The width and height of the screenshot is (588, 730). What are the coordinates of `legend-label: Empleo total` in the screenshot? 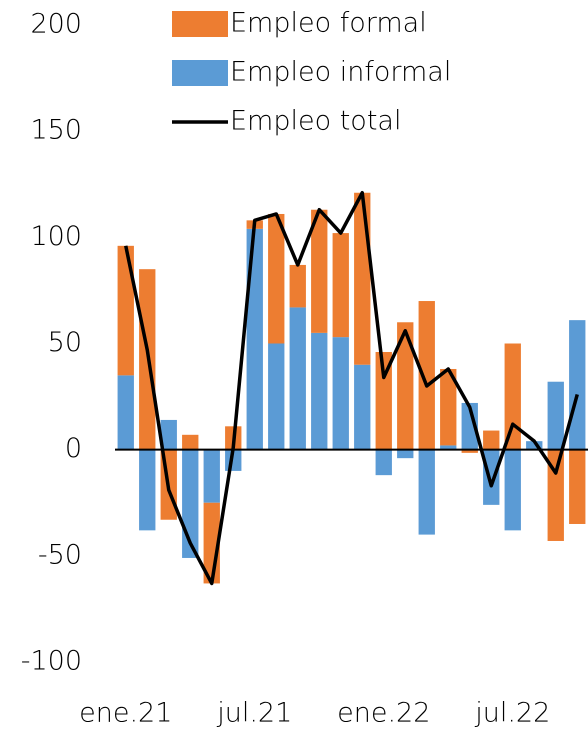 It's located at (315, 121).